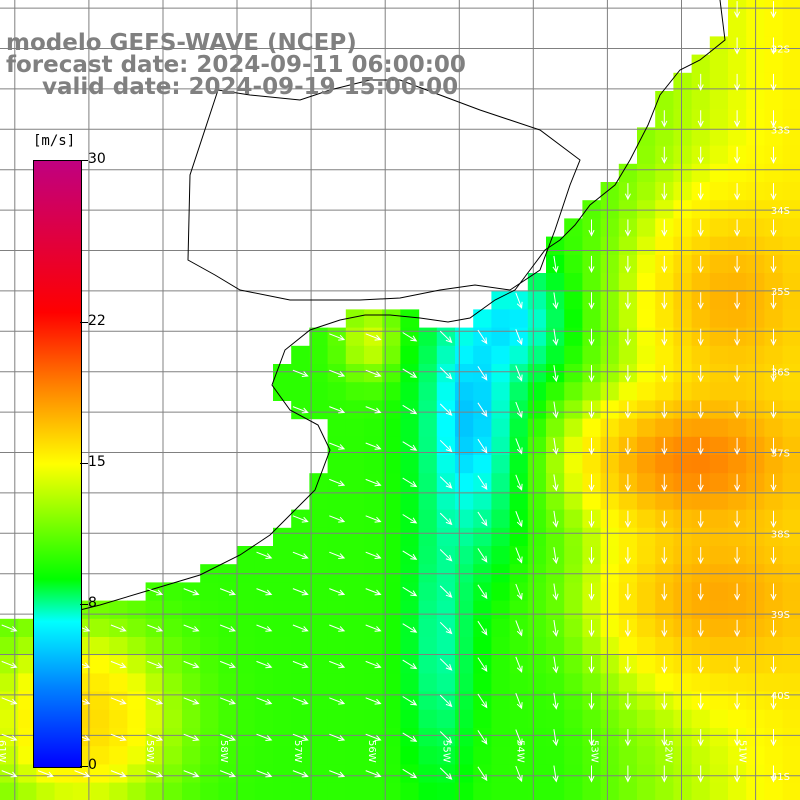 This screenshot has height=800, width=800. What do you see at coordinates (780, 534) in the screenshot?
I see `latitude-label: 38S` at bounding box center [780, 534].